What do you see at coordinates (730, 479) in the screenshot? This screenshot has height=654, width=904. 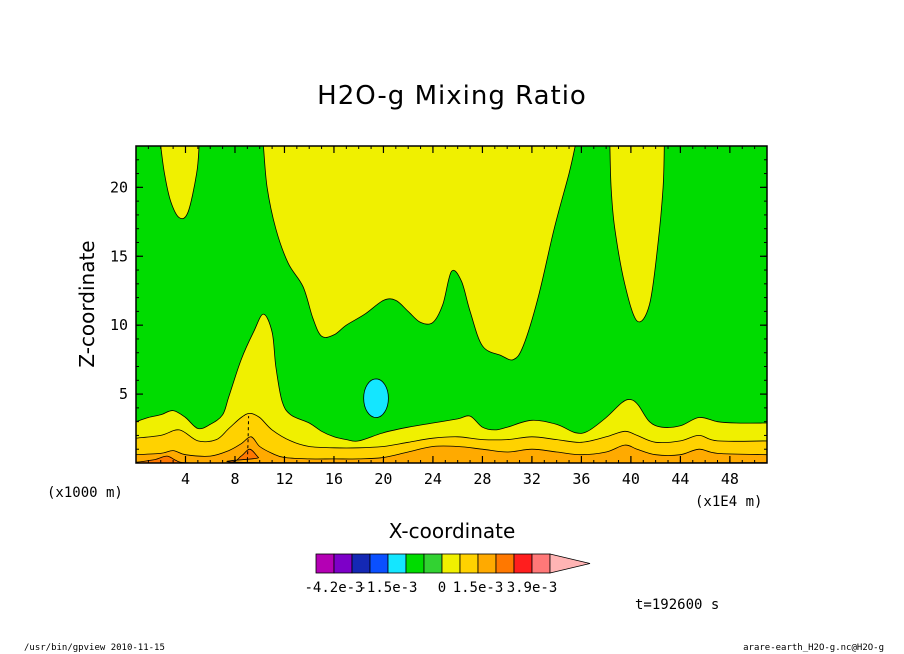 I see `x-tick-label: 48` at bounding box center [730, 479].